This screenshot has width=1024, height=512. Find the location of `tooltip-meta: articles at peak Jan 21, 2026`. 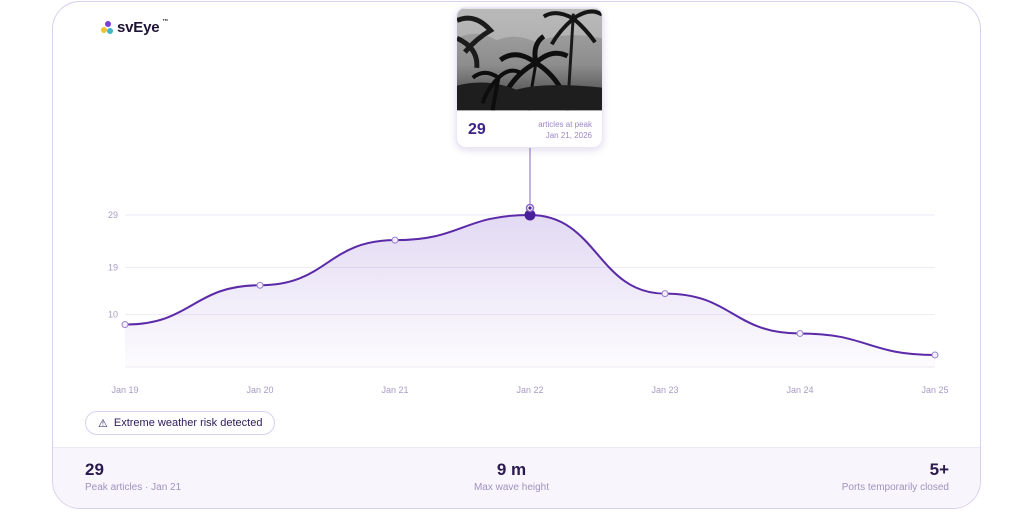

tooltip-meta: articles at peak Jan 21, 2026 is located at coordinates (565, 130).